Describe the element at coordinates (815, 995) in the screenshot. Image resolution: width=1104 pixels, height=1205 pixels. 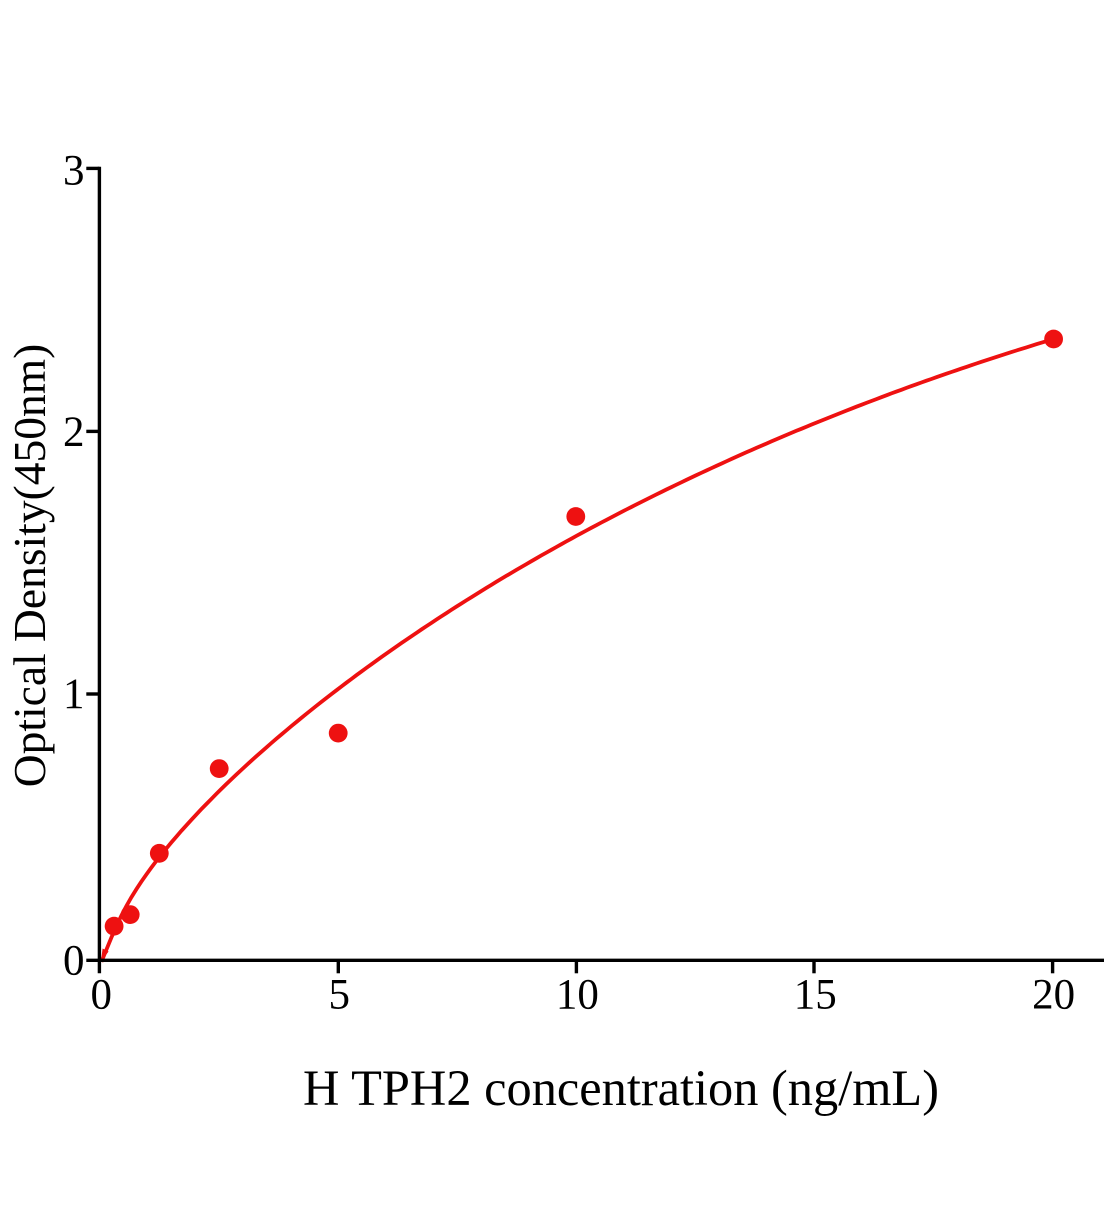
I see `svg-text: 15` at that location.